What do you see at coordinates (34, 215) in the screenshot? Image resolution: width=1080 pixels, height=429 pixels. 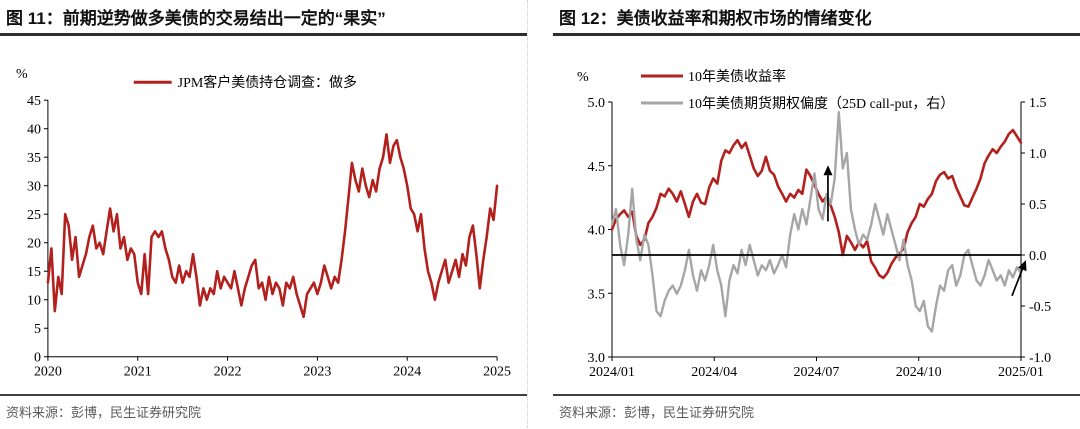 I see `y-tick-label: 25` at bounding box center [34, 215].